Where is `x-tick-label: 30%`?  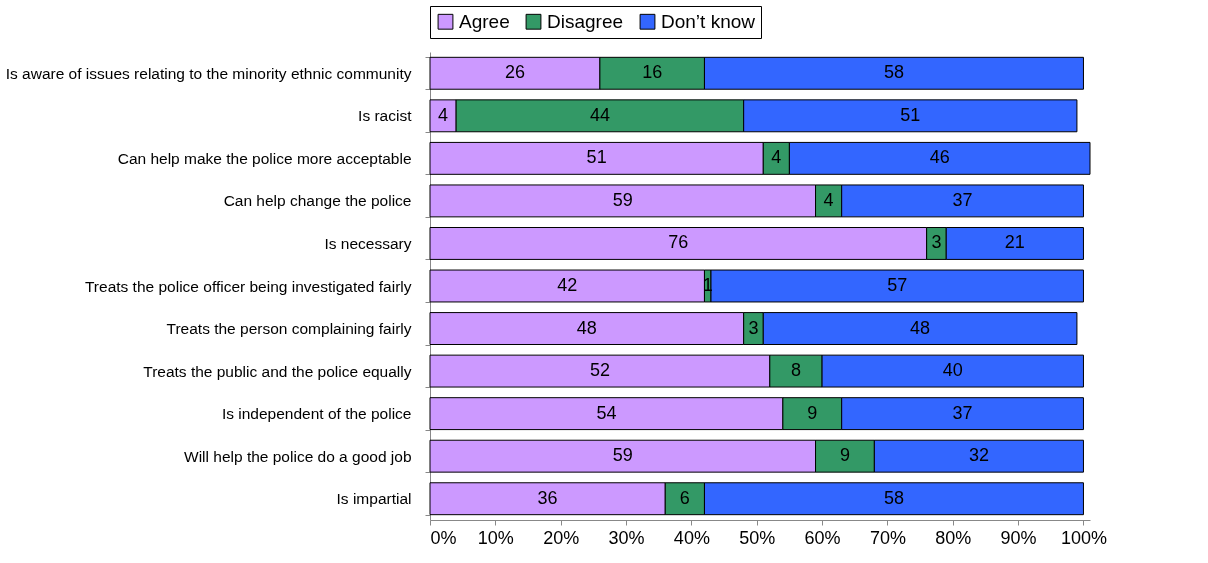
x-tick-label: 30% is located at coordinates (626, 537).